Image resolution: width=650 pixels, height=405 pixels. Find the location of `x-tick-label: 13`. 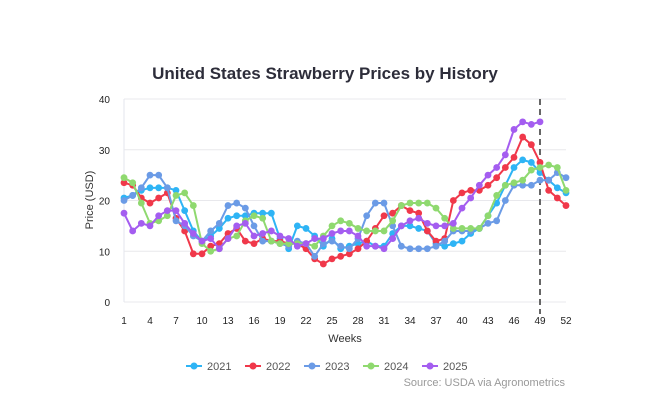

x-tick-label: 13 is located at coordinates (228, 321).